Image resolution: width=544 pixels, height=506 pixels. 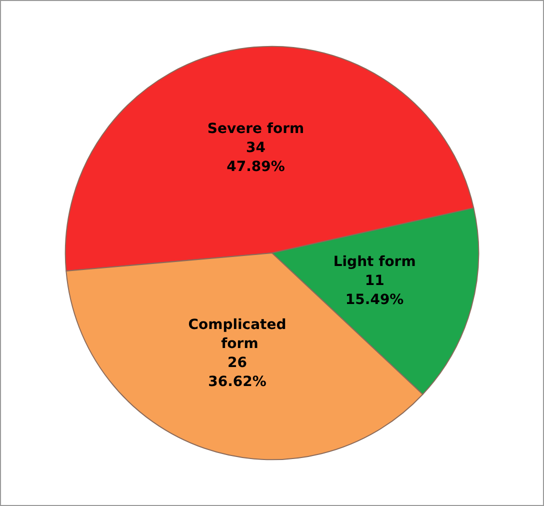 What do you see at coordinates (237, 372) in the screenshot?
I see `data-label: 26 36.62%` at bounding box center [237, 372].